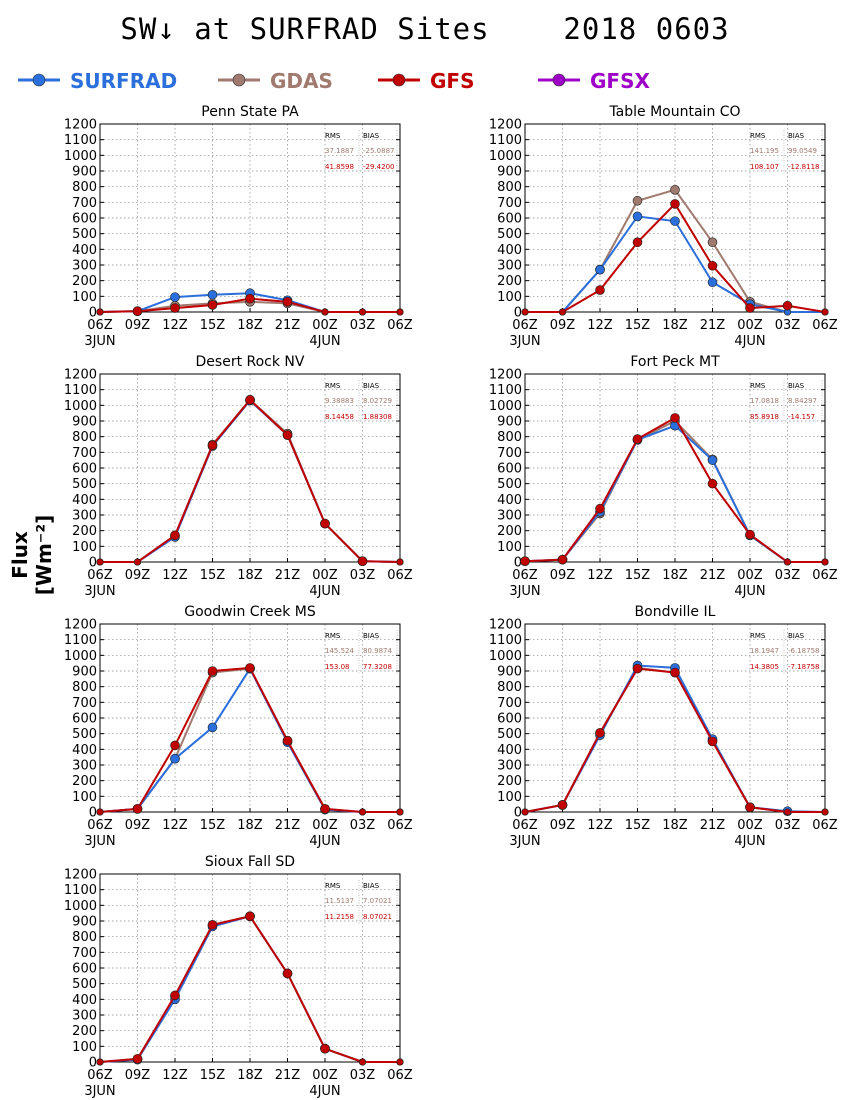 Image resolution: width=850 pixels, height=1100 pixels. What do you see at coordinates (801, 417) in the screenshot?
I see `stats-value-gfs: -14.157` at bounding box center [801, 417].